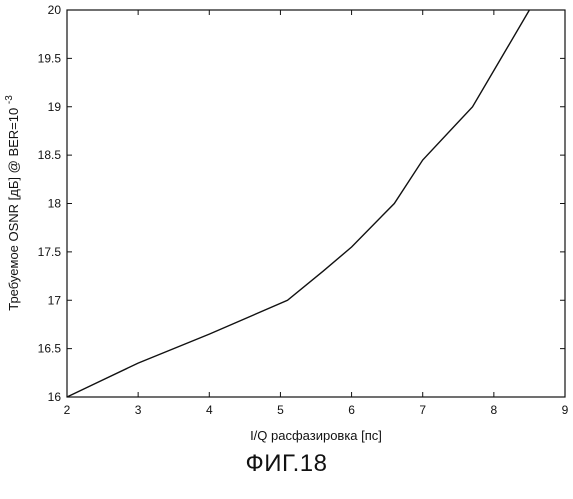 The image size is (573, 499). Describe the element at coordinates (50, 58) in the screenshot. I see `y-tick-label: 19.5` at that location.